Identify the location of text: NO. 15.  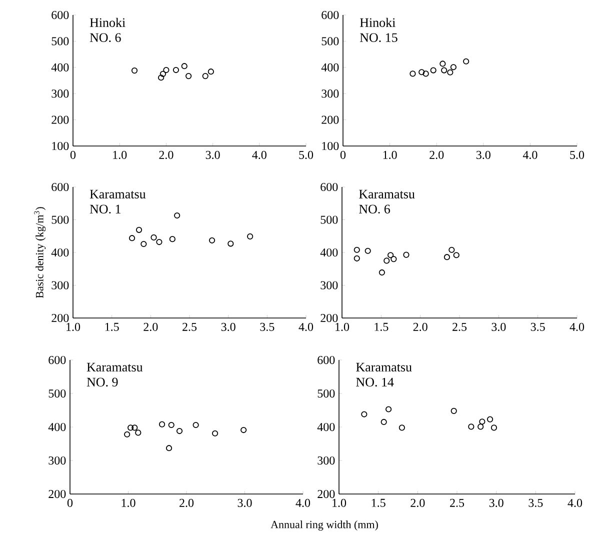
(379, 37).